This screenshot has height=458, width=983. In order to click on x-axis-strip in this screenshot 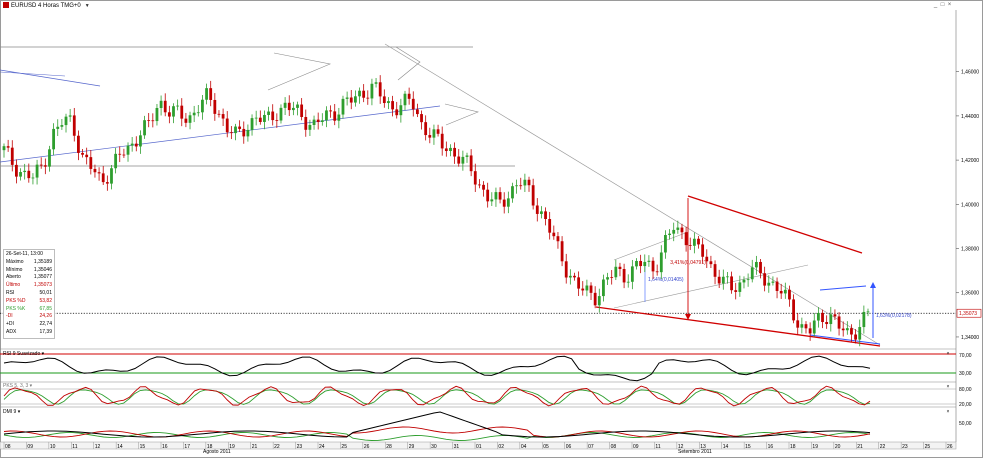, I will do `click(478, 445)`.